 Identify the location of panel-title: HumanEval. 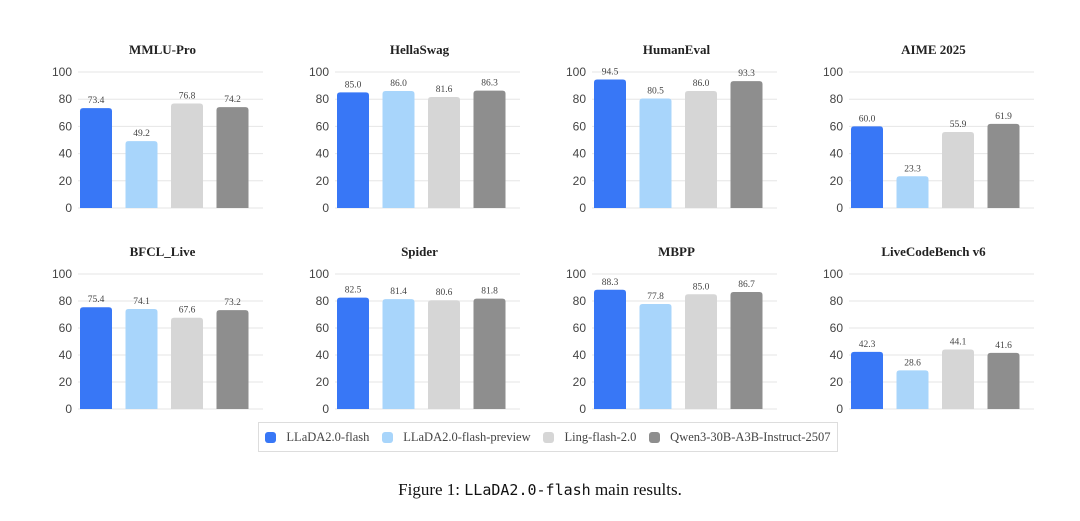
(677, 49).